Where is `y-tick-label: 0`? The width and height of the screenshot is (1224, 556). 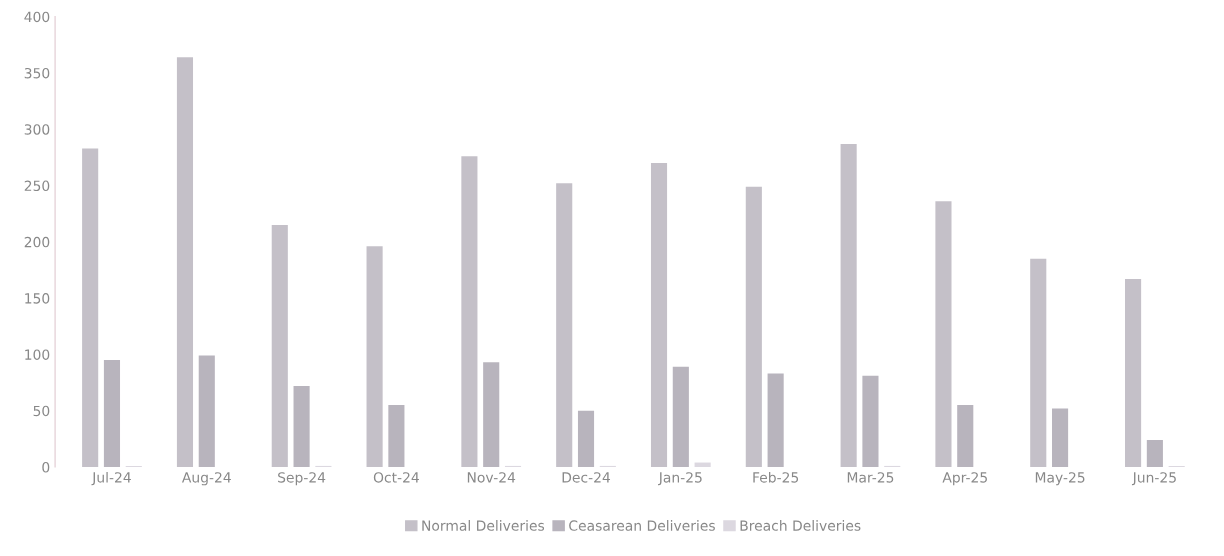 y-tick-label: 0 is located at coordinates (46, 467).